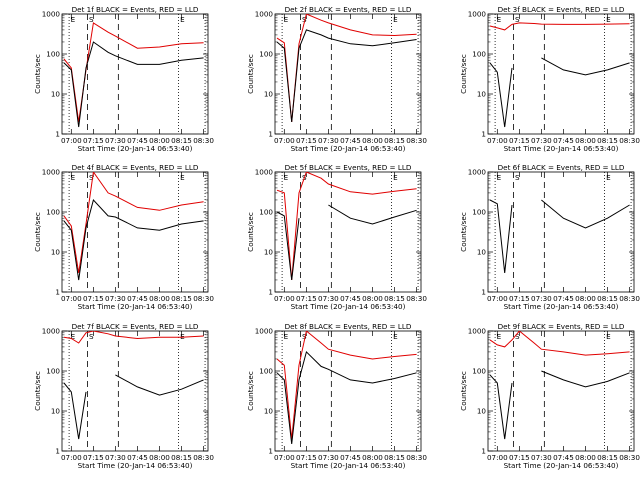 Image resolution: width=640 pixels, height=480 pixels. What do you see at coordinates (561, 326) in the screenshot?
I see `panel-title: Det 9f BLACK = Events, RED = LLD` at bounding box center [561, 326].